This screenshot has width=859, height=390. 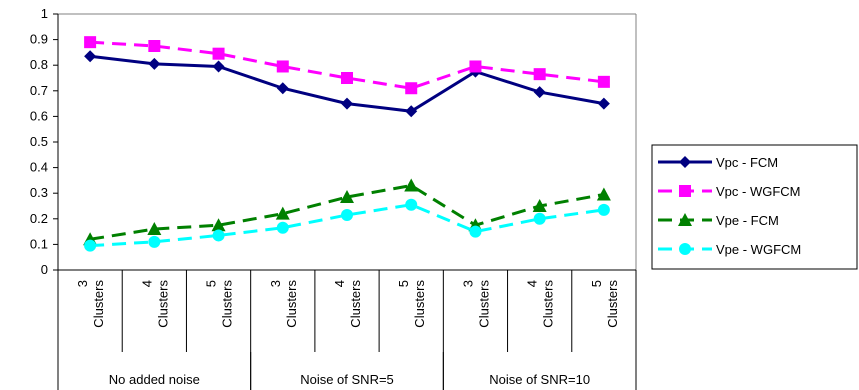 What do you see at coordinates (39, 243) in the screenshot?
I see `y-tick-label: 0.1` at bounding box center [39, 243].